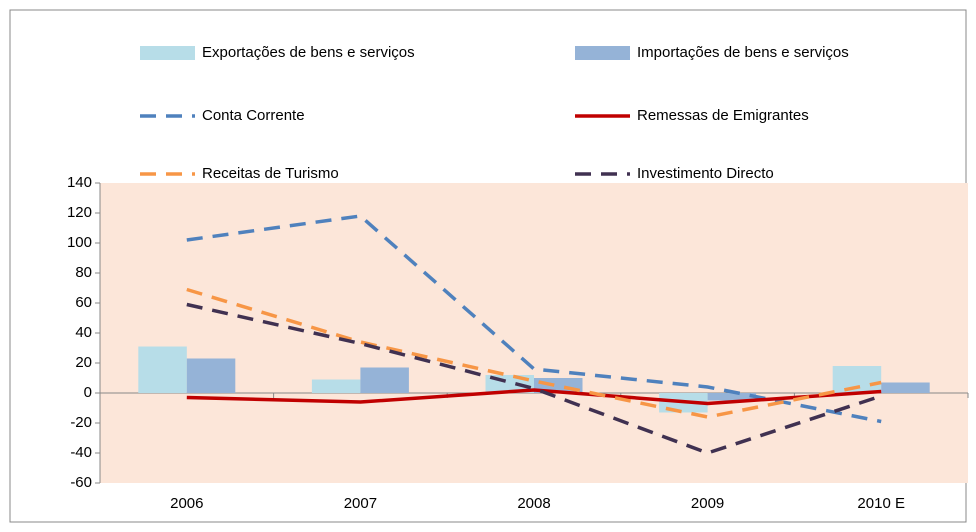 This screenshot has width=976, height=532. Describe the element at coordinates (81, 422) in the screenshot. I see `y-tick-label: -20` at that location.